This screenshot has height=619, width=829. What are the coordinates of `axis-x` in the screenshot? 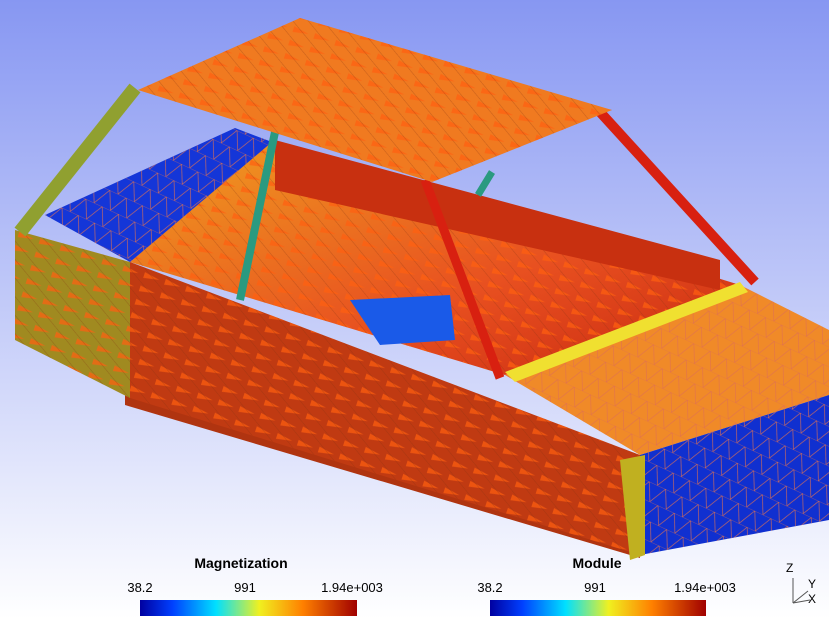 It's located at (801, 601).